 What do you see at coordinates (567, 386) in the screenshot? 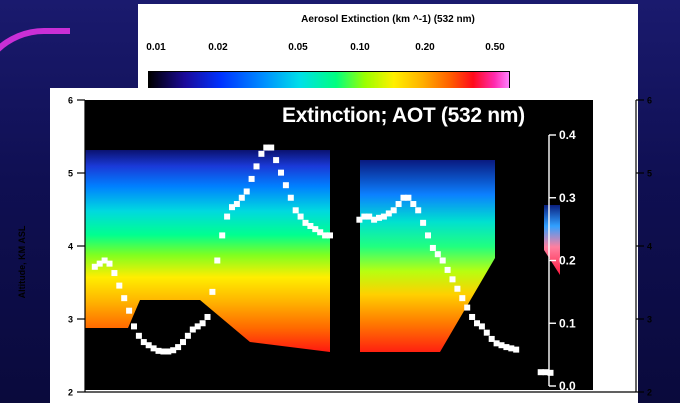
I see `aot-axis-tick-label: 0.0` at bounding box center [567, 386].